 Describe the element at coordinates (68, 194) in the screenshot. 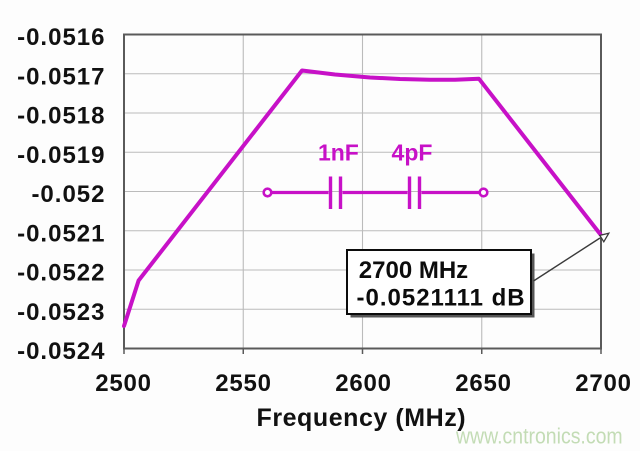

I see `svg-text: -0.052` at that location.